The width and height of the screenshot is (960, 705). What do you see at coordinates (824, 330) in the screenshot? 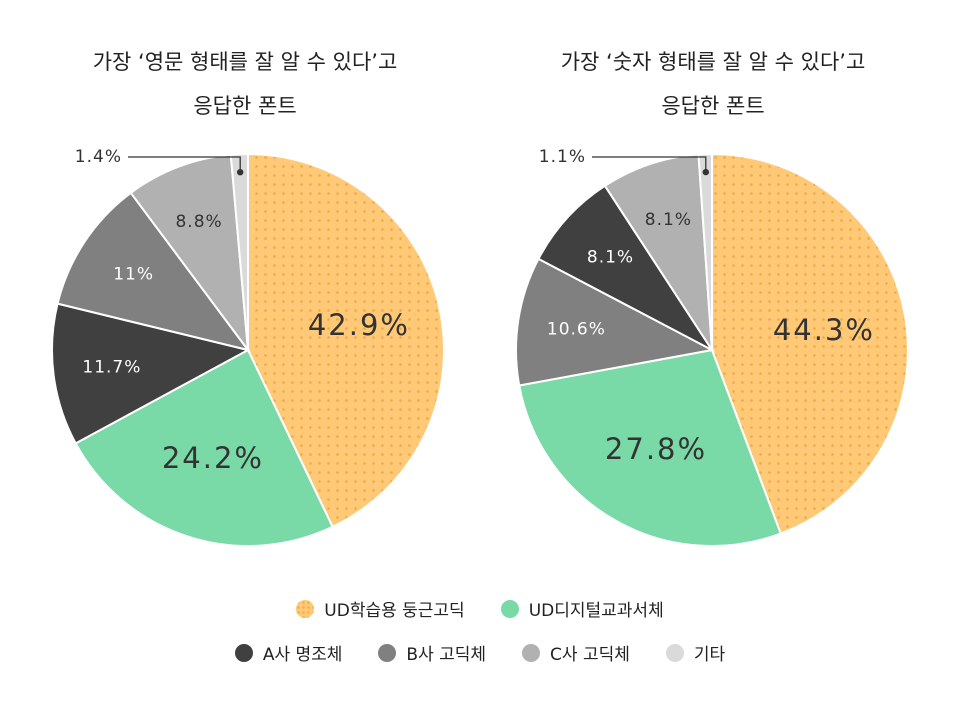
I see `data-label: 44.3%` at bounding box center [824, 330].